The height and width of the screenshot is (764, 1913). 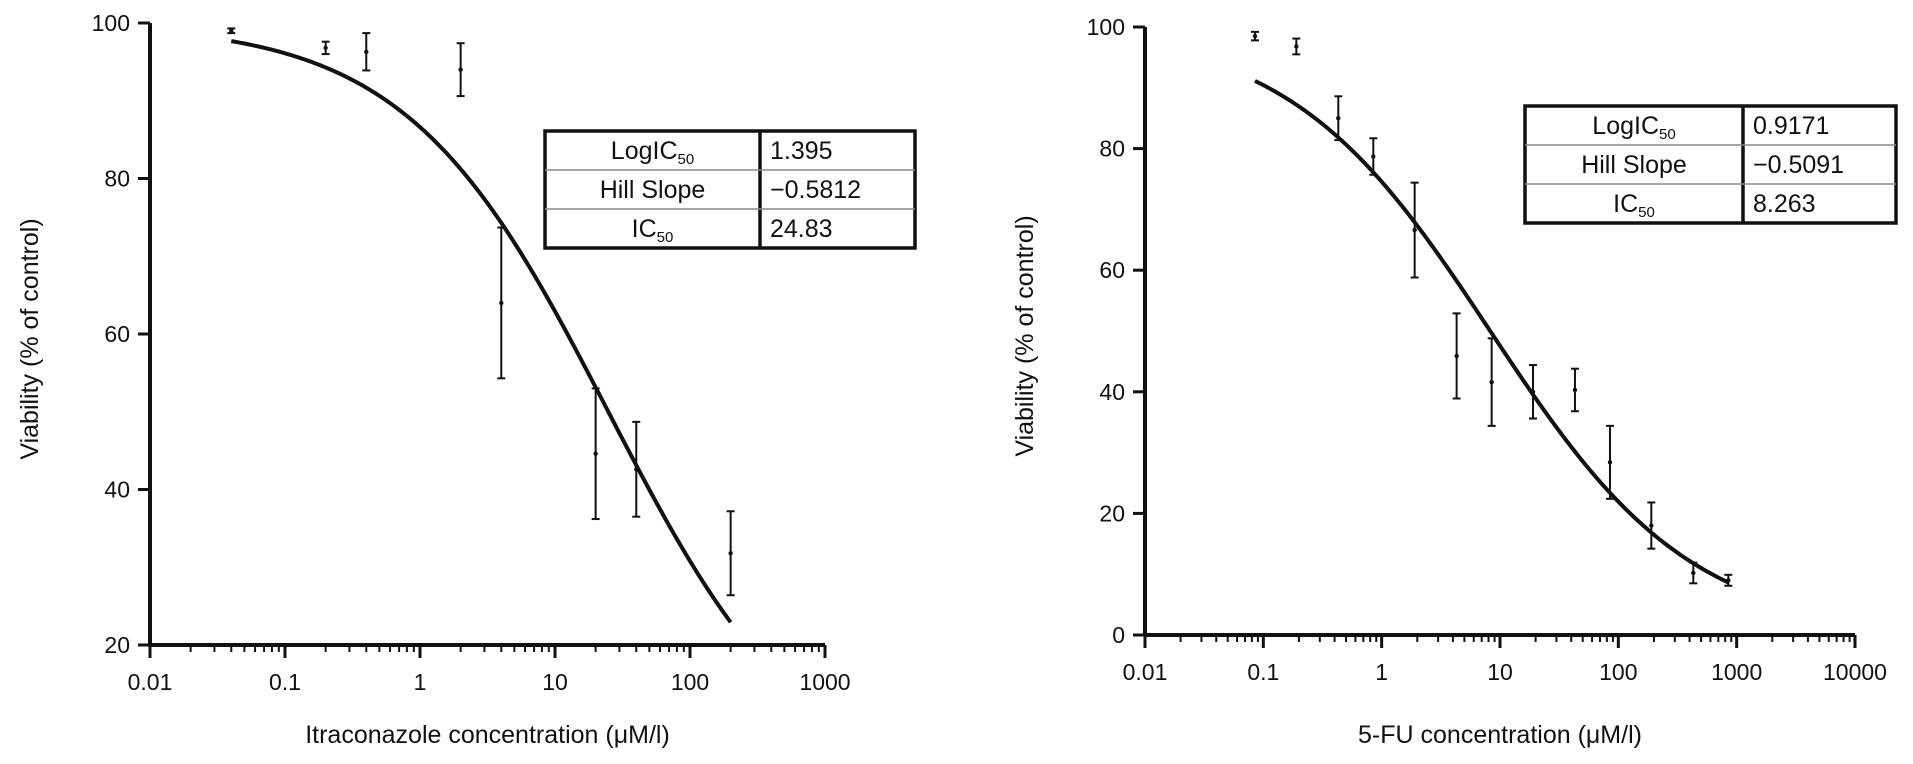 I want to click on table-param-value: −0.5091, so click(x=1798, y=165).